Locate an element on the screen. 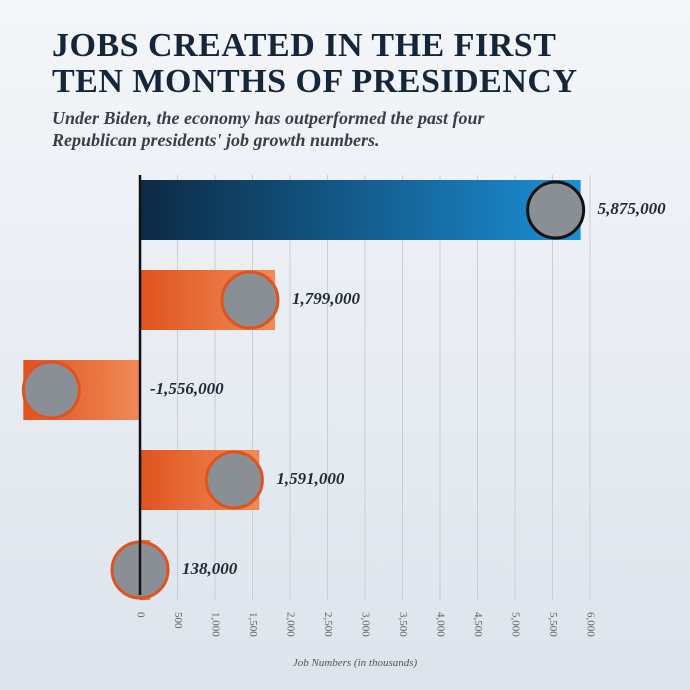  x-tick-label: 5,500 is located at coordinates (553, 624).